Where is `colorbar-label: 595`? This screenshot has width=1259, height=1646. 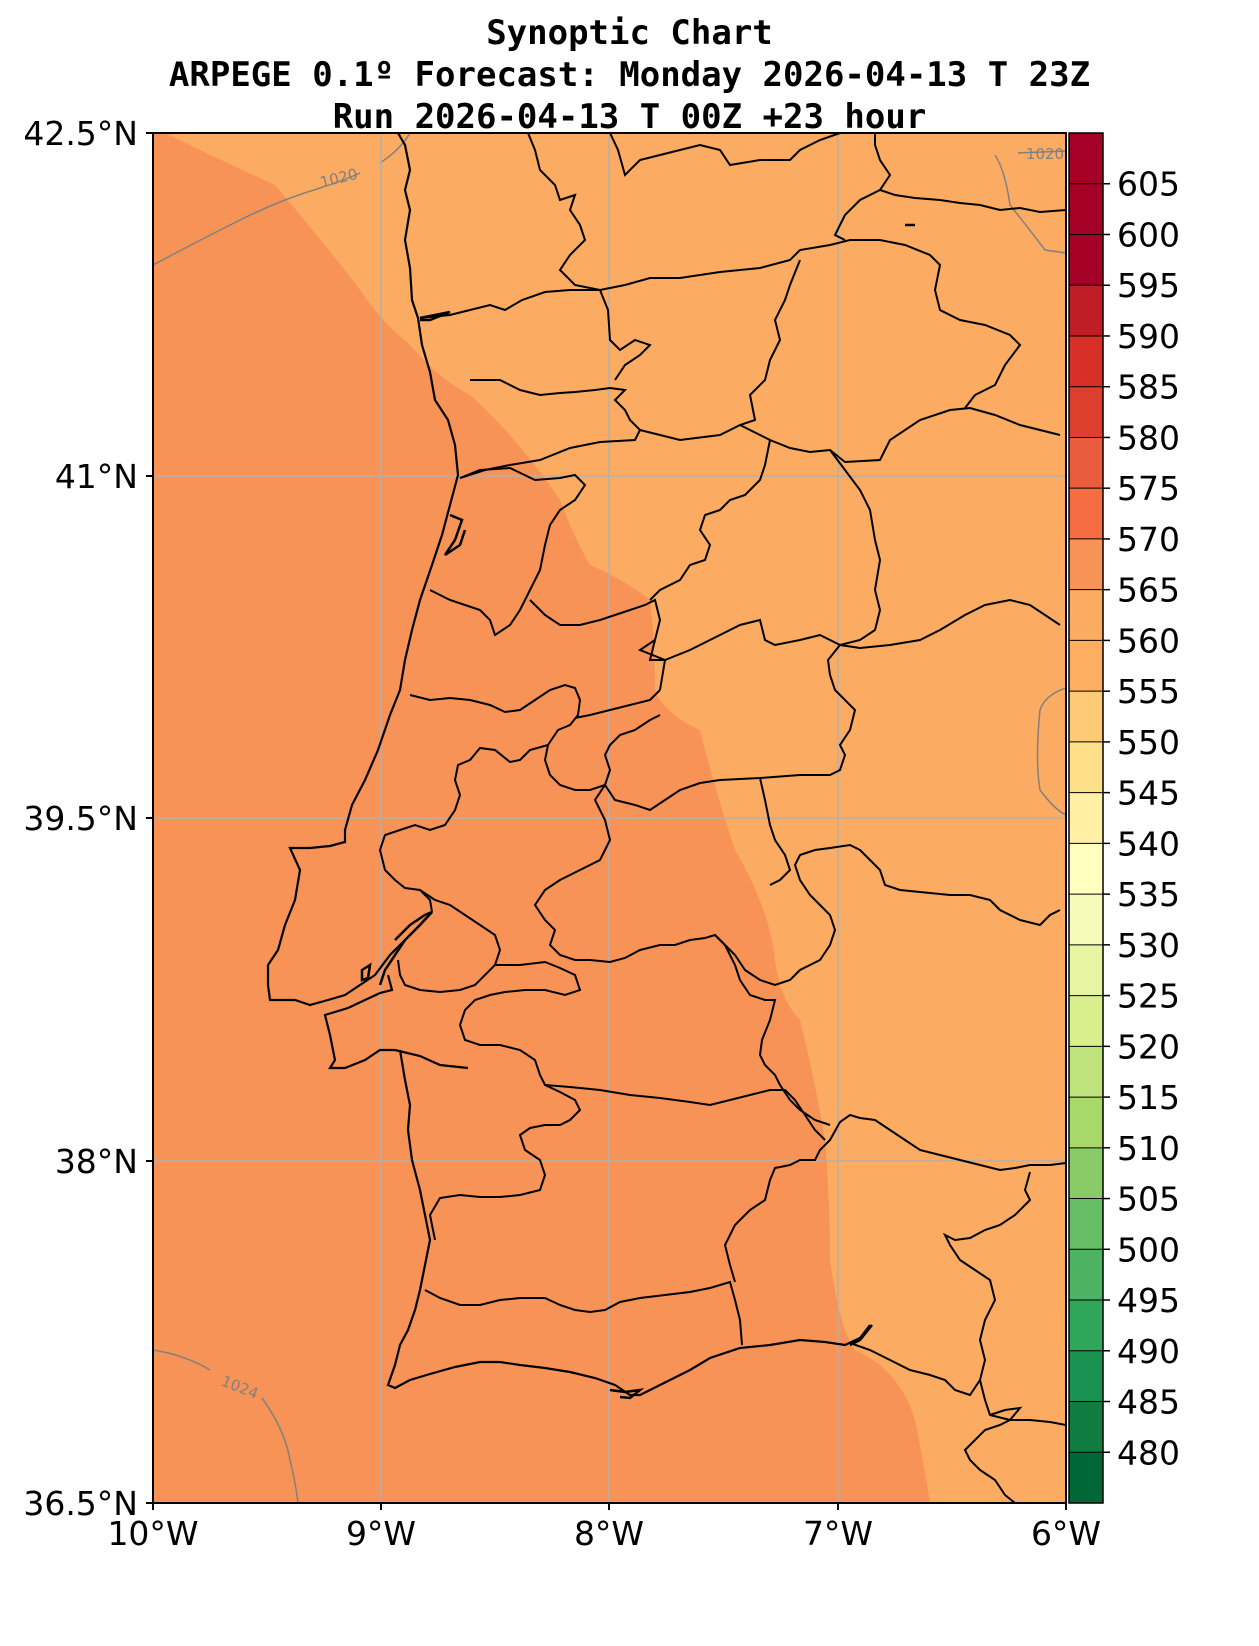 colorbar-label: 595 is located at coordinates (1148, 285).